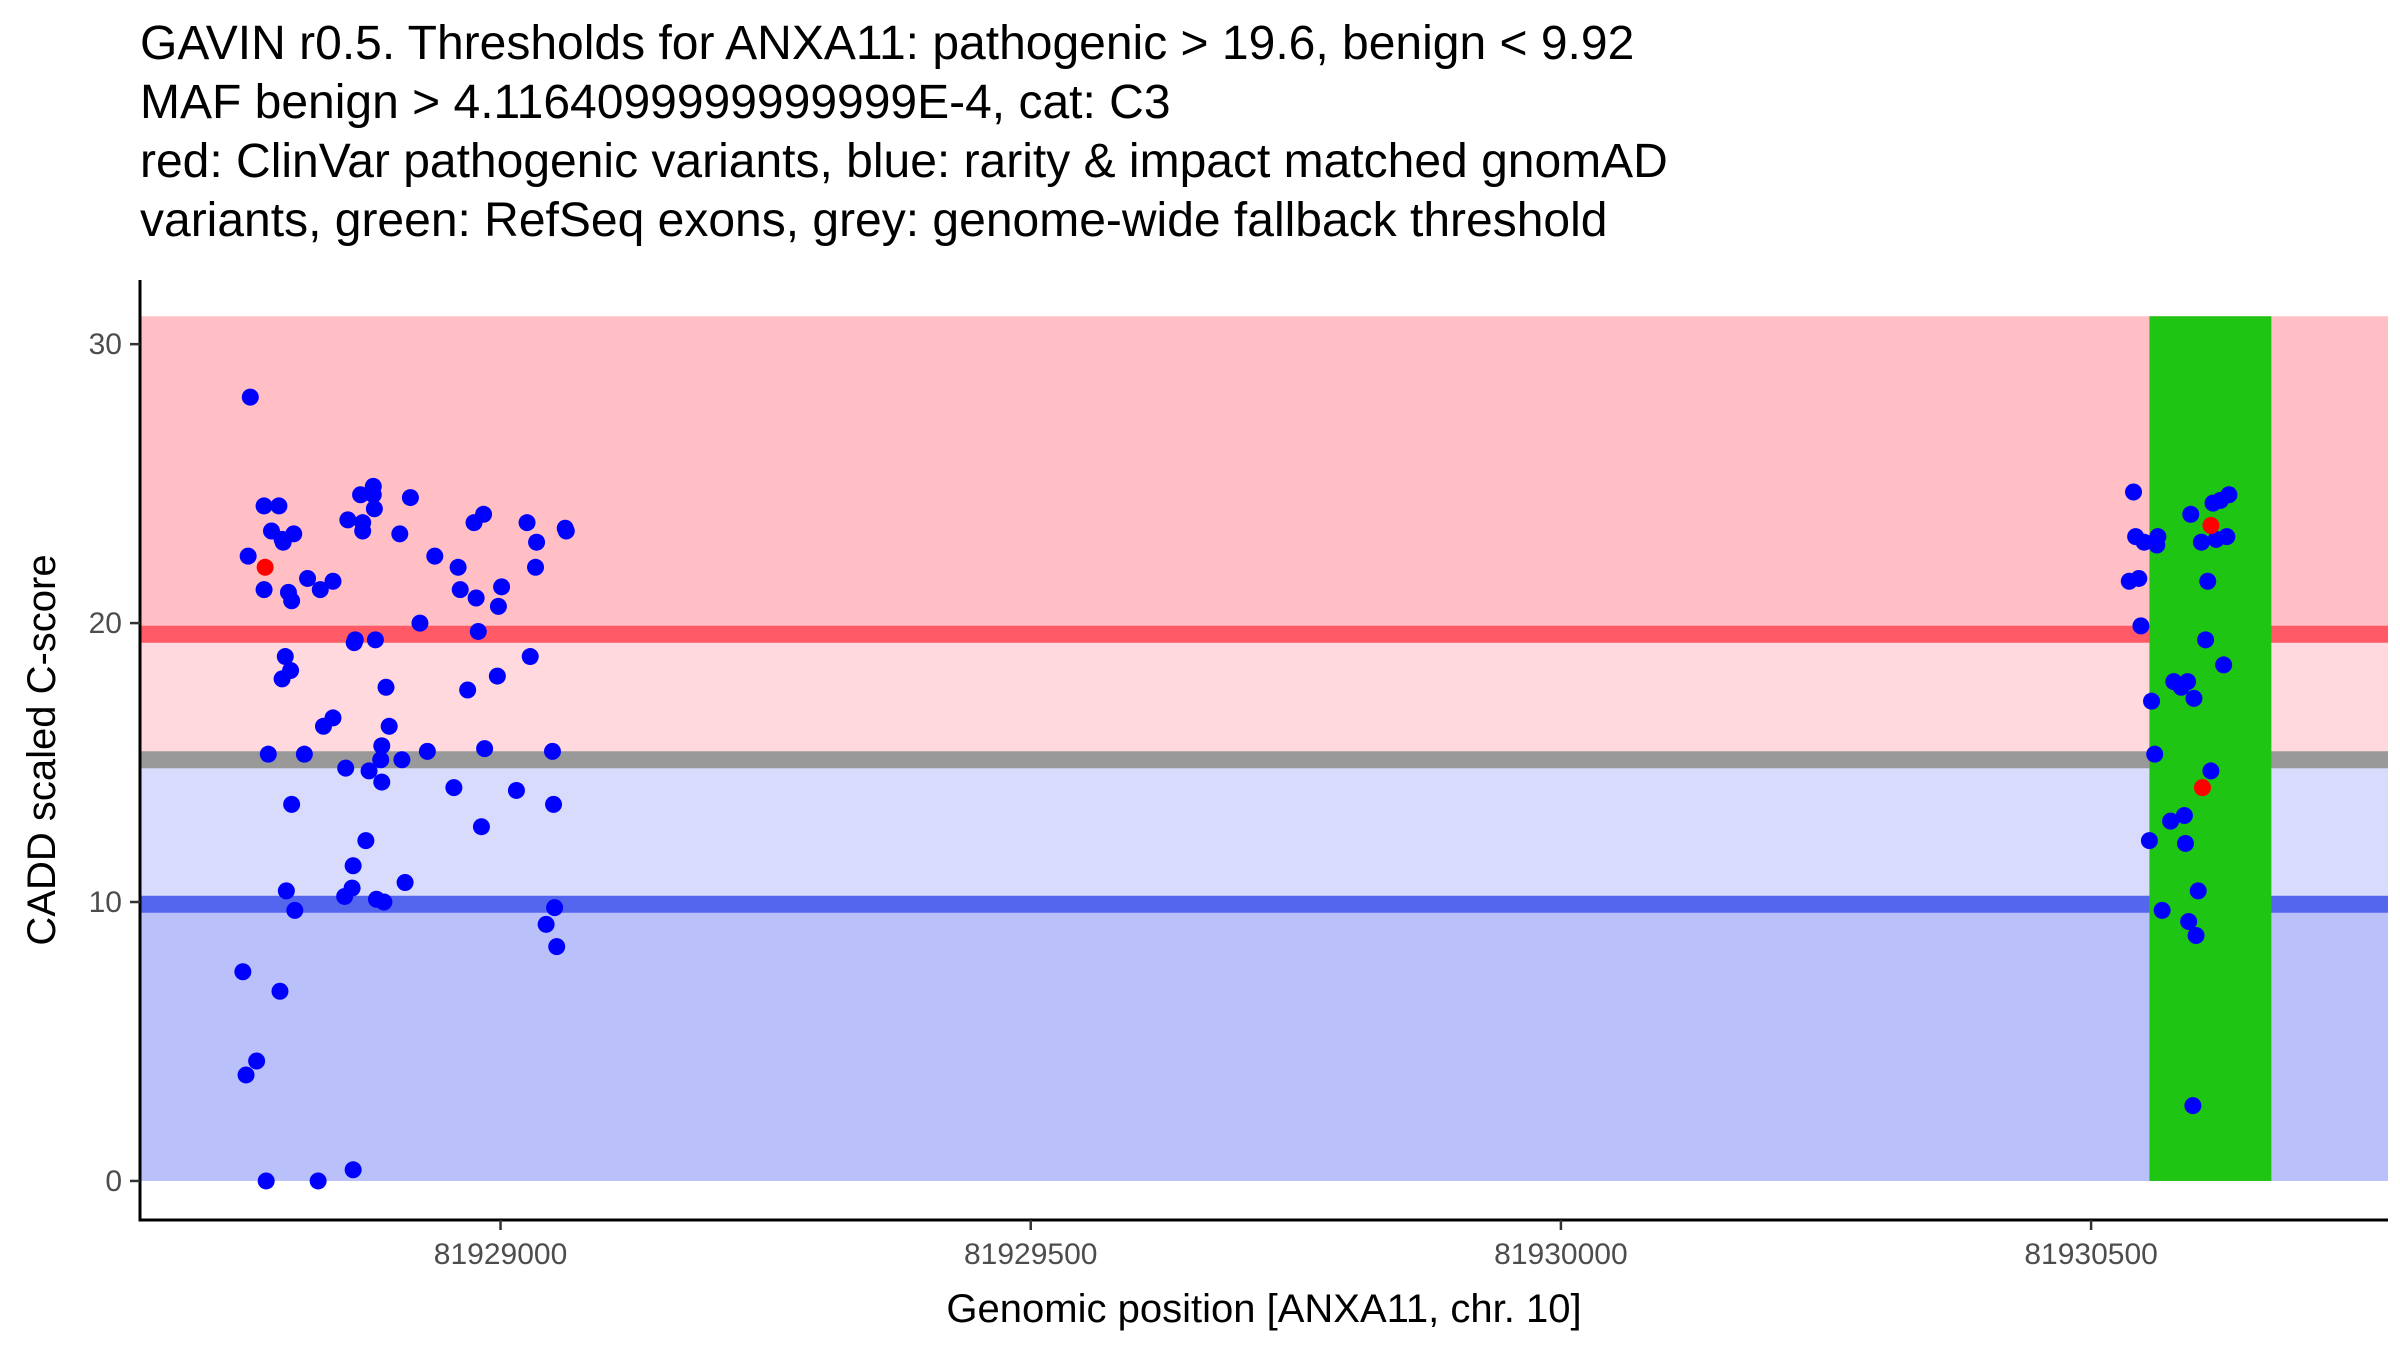 This screenshot has width=2400, height=1350. I want to click on y-axis-title: CADD scaled C-score, so click(42, 749).